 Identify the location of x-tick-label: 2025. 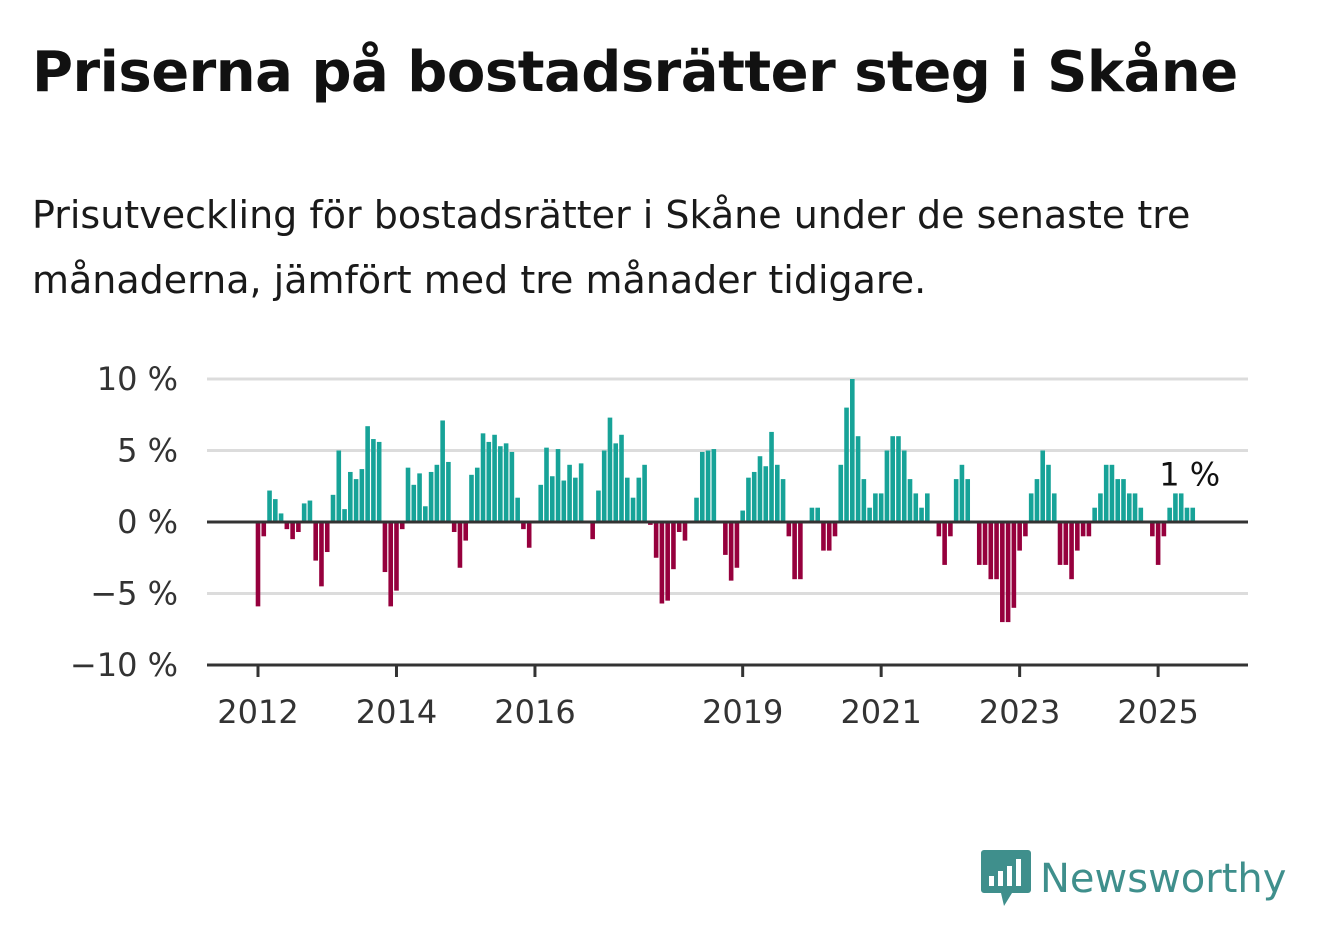
(1157, 712).